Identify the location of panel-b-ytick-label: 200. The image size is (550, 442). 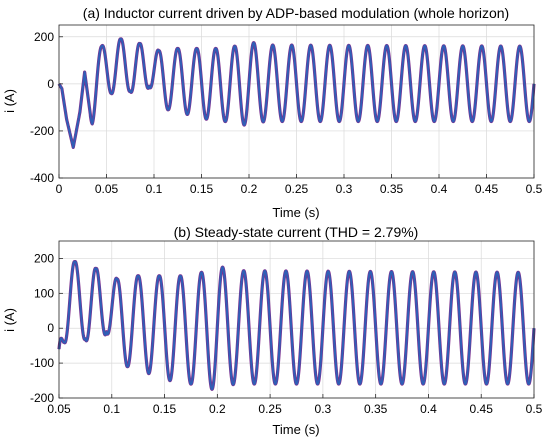
(44, 258).